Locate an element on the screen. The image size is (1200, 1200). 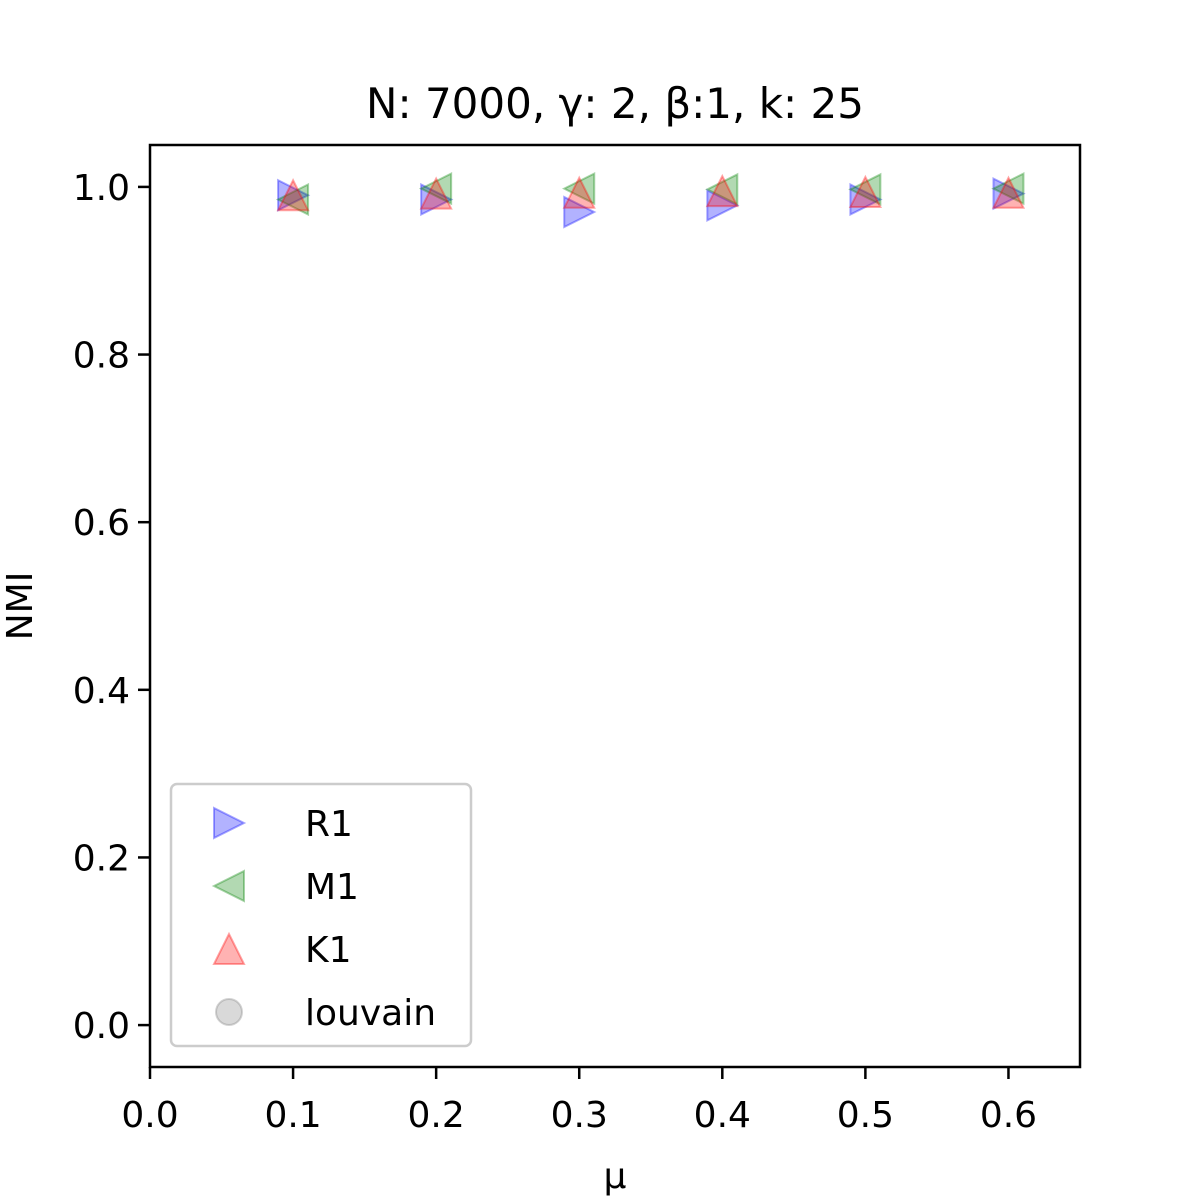
y-tick-label: 1.0 is located at coordinates (101, 188).